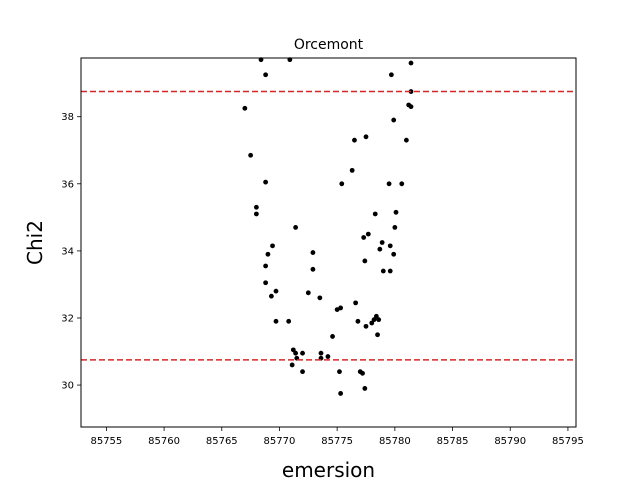 This screenshot has width=640, height=480. I want to click on y-tick-label-3: 36, so click(67, 184).